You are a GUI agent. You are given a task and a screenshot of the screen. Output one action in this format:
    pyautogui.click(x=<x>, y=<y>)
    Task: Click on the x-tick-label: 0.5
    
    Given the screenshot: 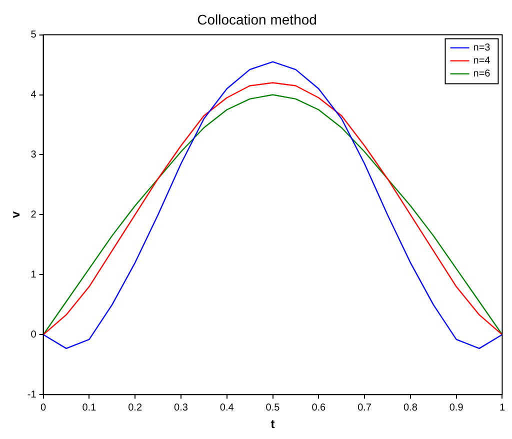 What is the action you would take?
    pyautogui.click(x=273, y=408)
    